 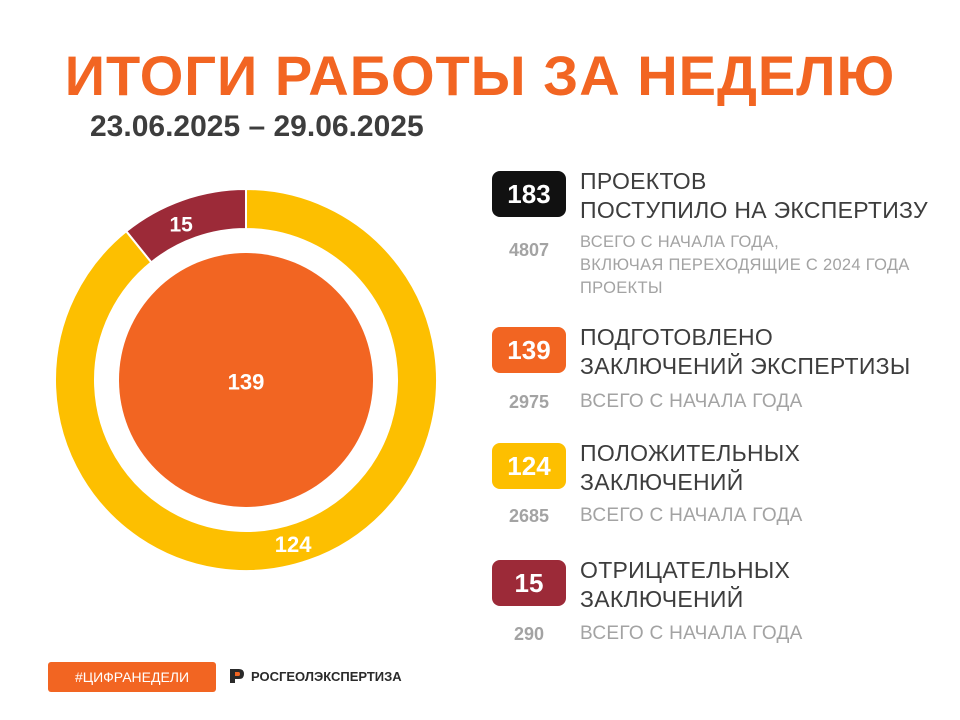 I want to click on donut-label-center: 139, so click(x=246, y=382).